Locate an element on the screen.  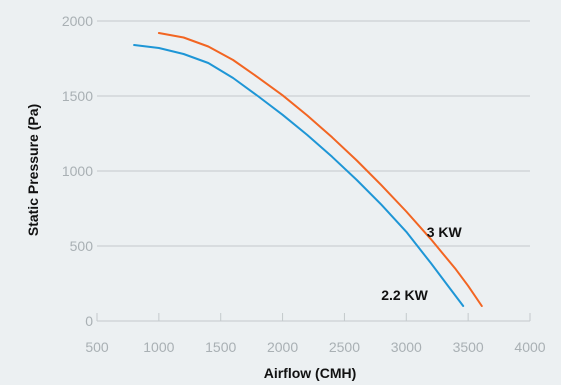
x-tick-label: 500 is located at coordinates (97, 347).